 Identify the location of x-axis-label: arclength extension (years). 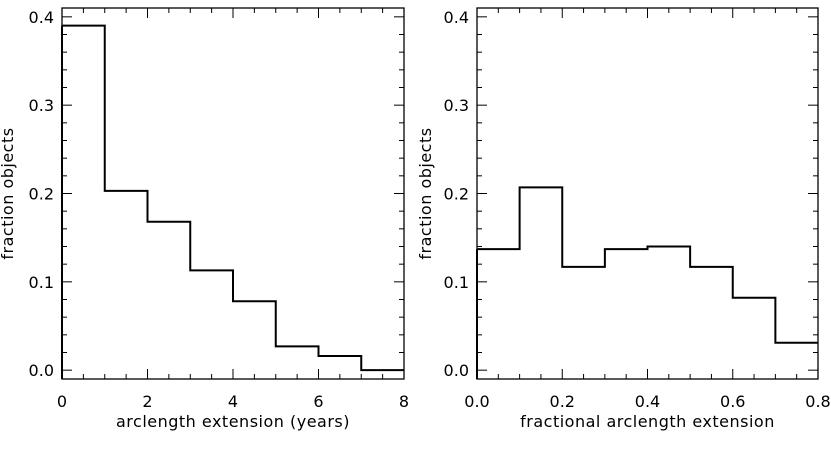
(233, 421).